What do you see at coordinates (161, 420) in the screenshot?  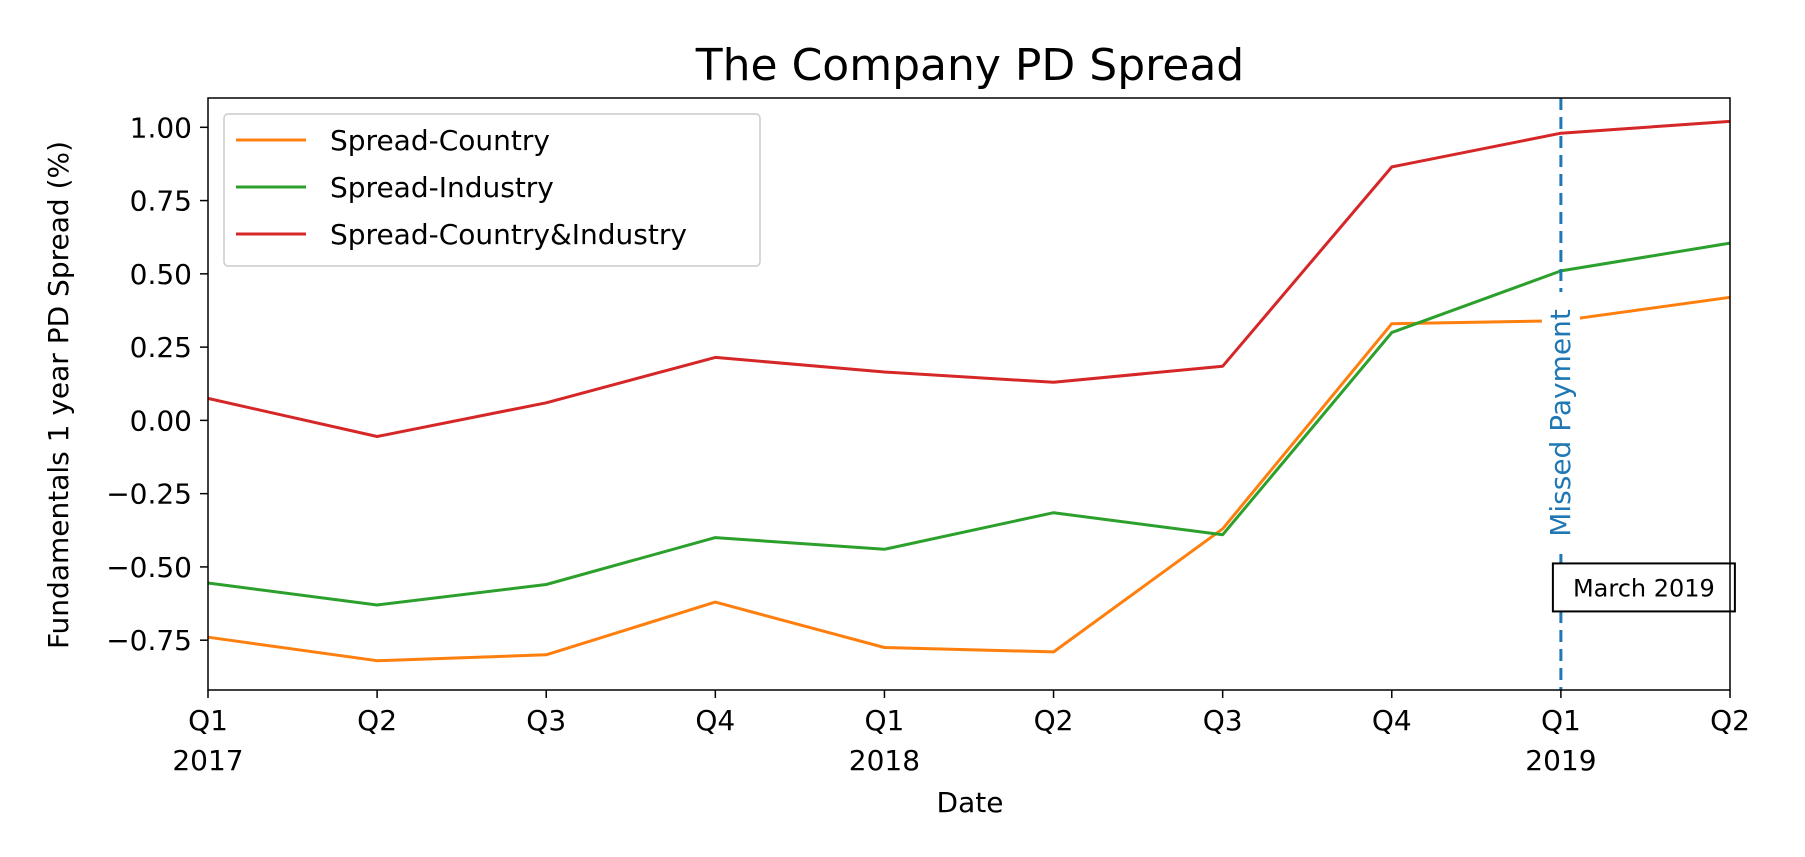 I see `y-tick-label: 0.00` at bounding box center [161, 420].